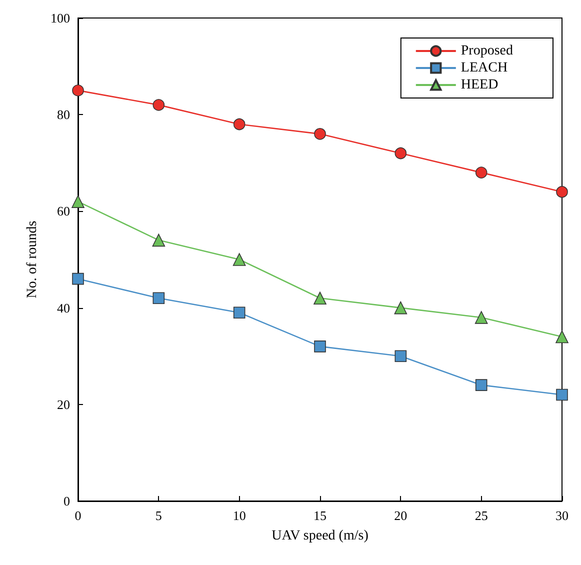  I want to click on x-tick-label: 25, so click(481, 515).